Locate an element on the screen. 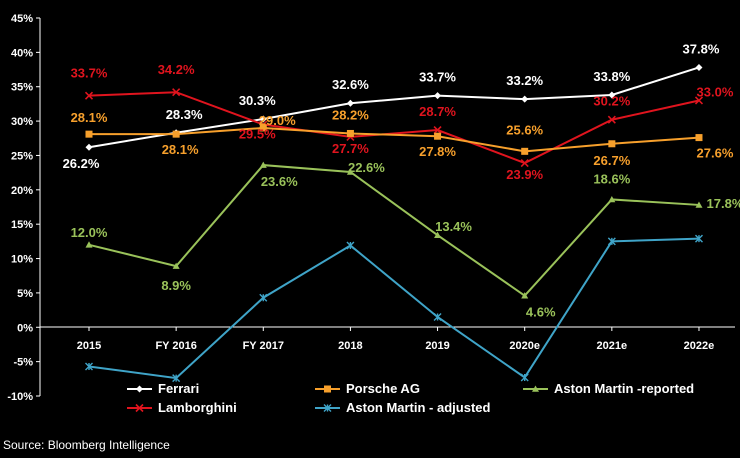 This screenshot has width=740, height=458. porsche-ag-data-label: 27.6% is located at coordinates (715, 153).